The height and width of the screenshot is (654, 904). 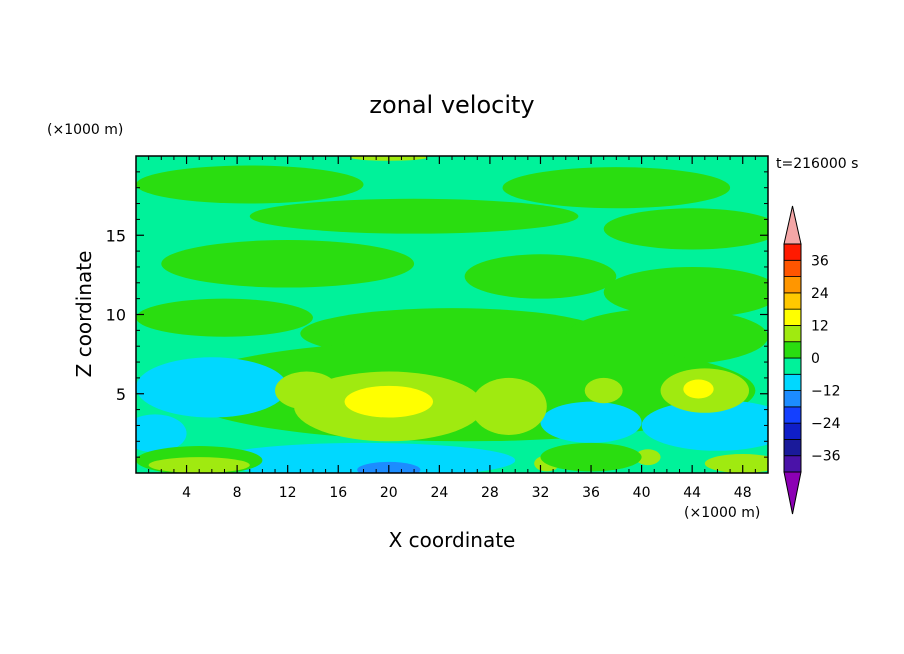 What do you see at coordinates (820, 261) in the screenshot?
I see `colorbar-tick-label: 36` at bounding box center [820, 261].